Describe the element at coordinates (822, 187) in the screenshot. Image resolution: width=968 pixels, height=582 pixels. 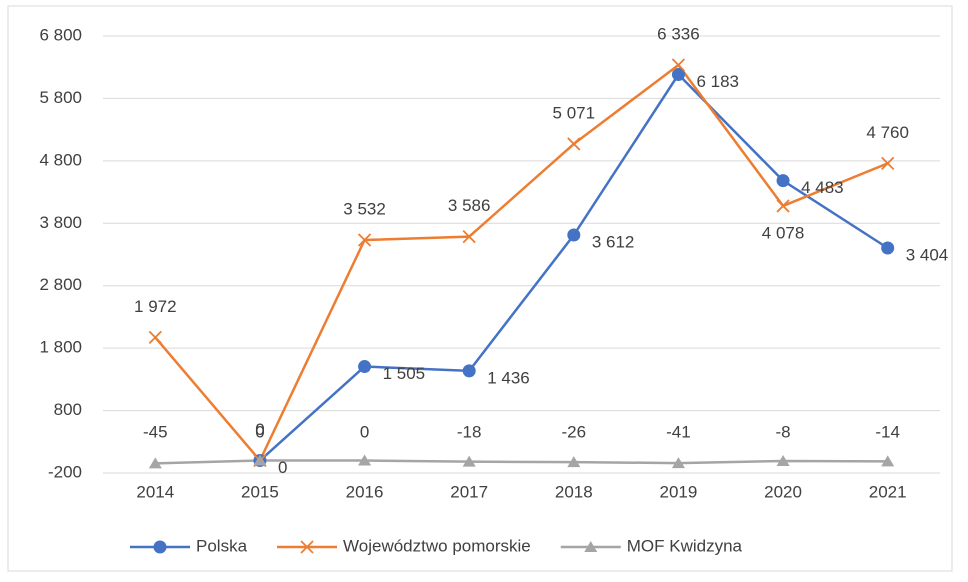
I see `data-label: 4 483` at that location.